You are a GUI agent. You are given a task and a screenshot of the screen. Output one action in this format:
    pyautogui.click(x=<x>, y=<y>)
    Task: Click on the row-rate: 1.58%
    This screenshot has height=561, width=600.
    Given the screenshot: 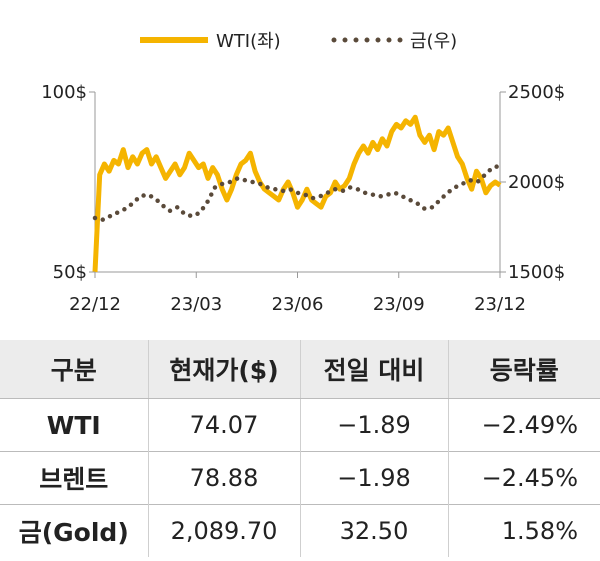 What is the action you would take?
    pyautogui.click(x=523, y=530)
    